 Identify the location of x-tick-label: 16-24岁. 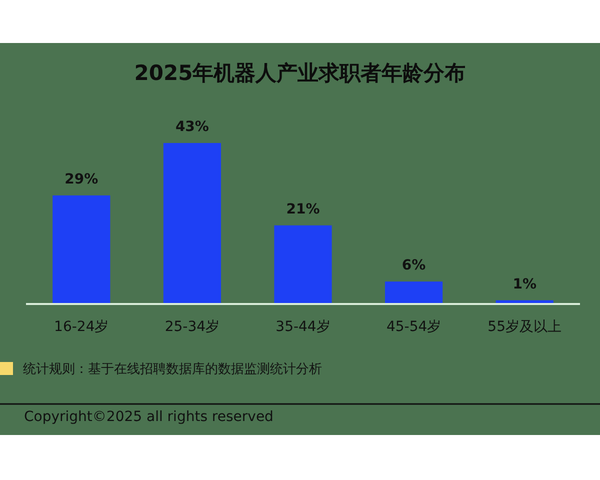
(81, 327).